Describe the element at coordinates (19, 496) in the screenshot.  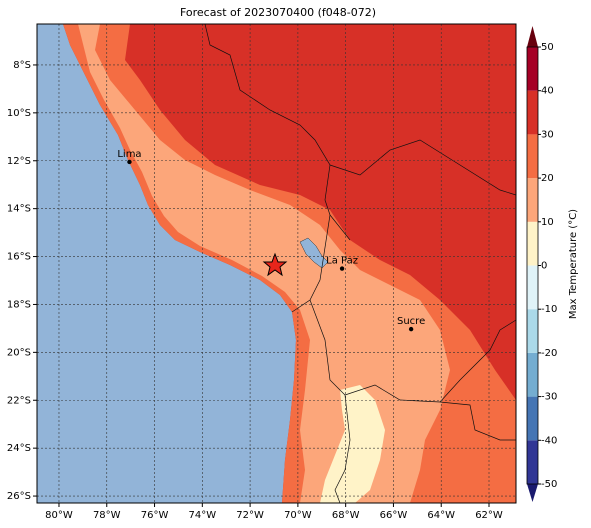
I see `y-tick-label: 26°S` at that location.